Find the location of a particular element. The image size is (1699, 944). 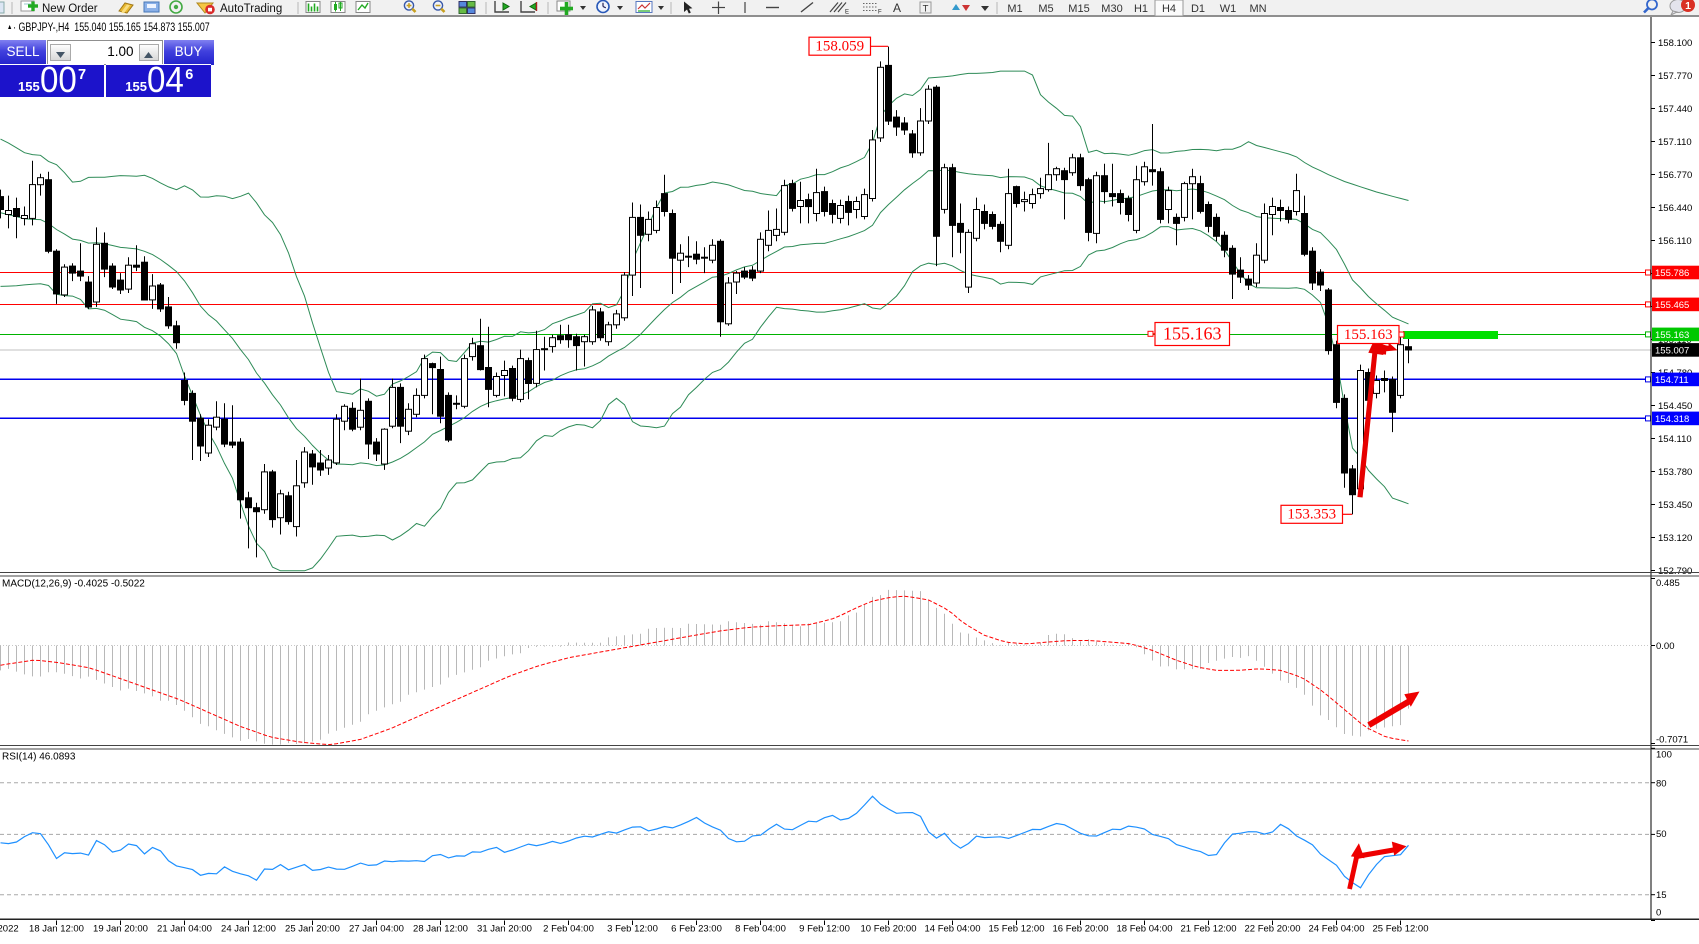

svg-text: 0.485 is located at coordinates (1668, 583).